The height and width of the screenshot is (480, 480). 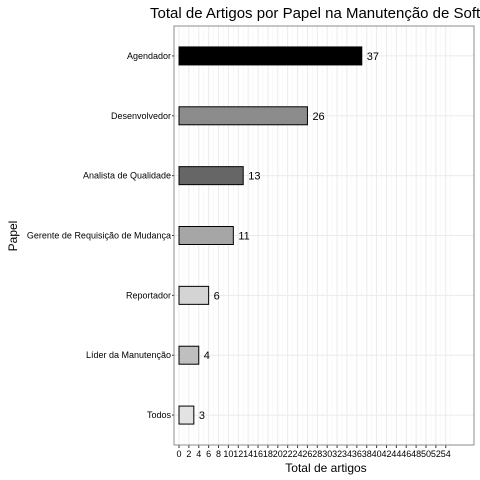 What do you see at coordinates (159, 415) in the screenshot?
I see `category-label: Todos` at bounding box center [159, 415].